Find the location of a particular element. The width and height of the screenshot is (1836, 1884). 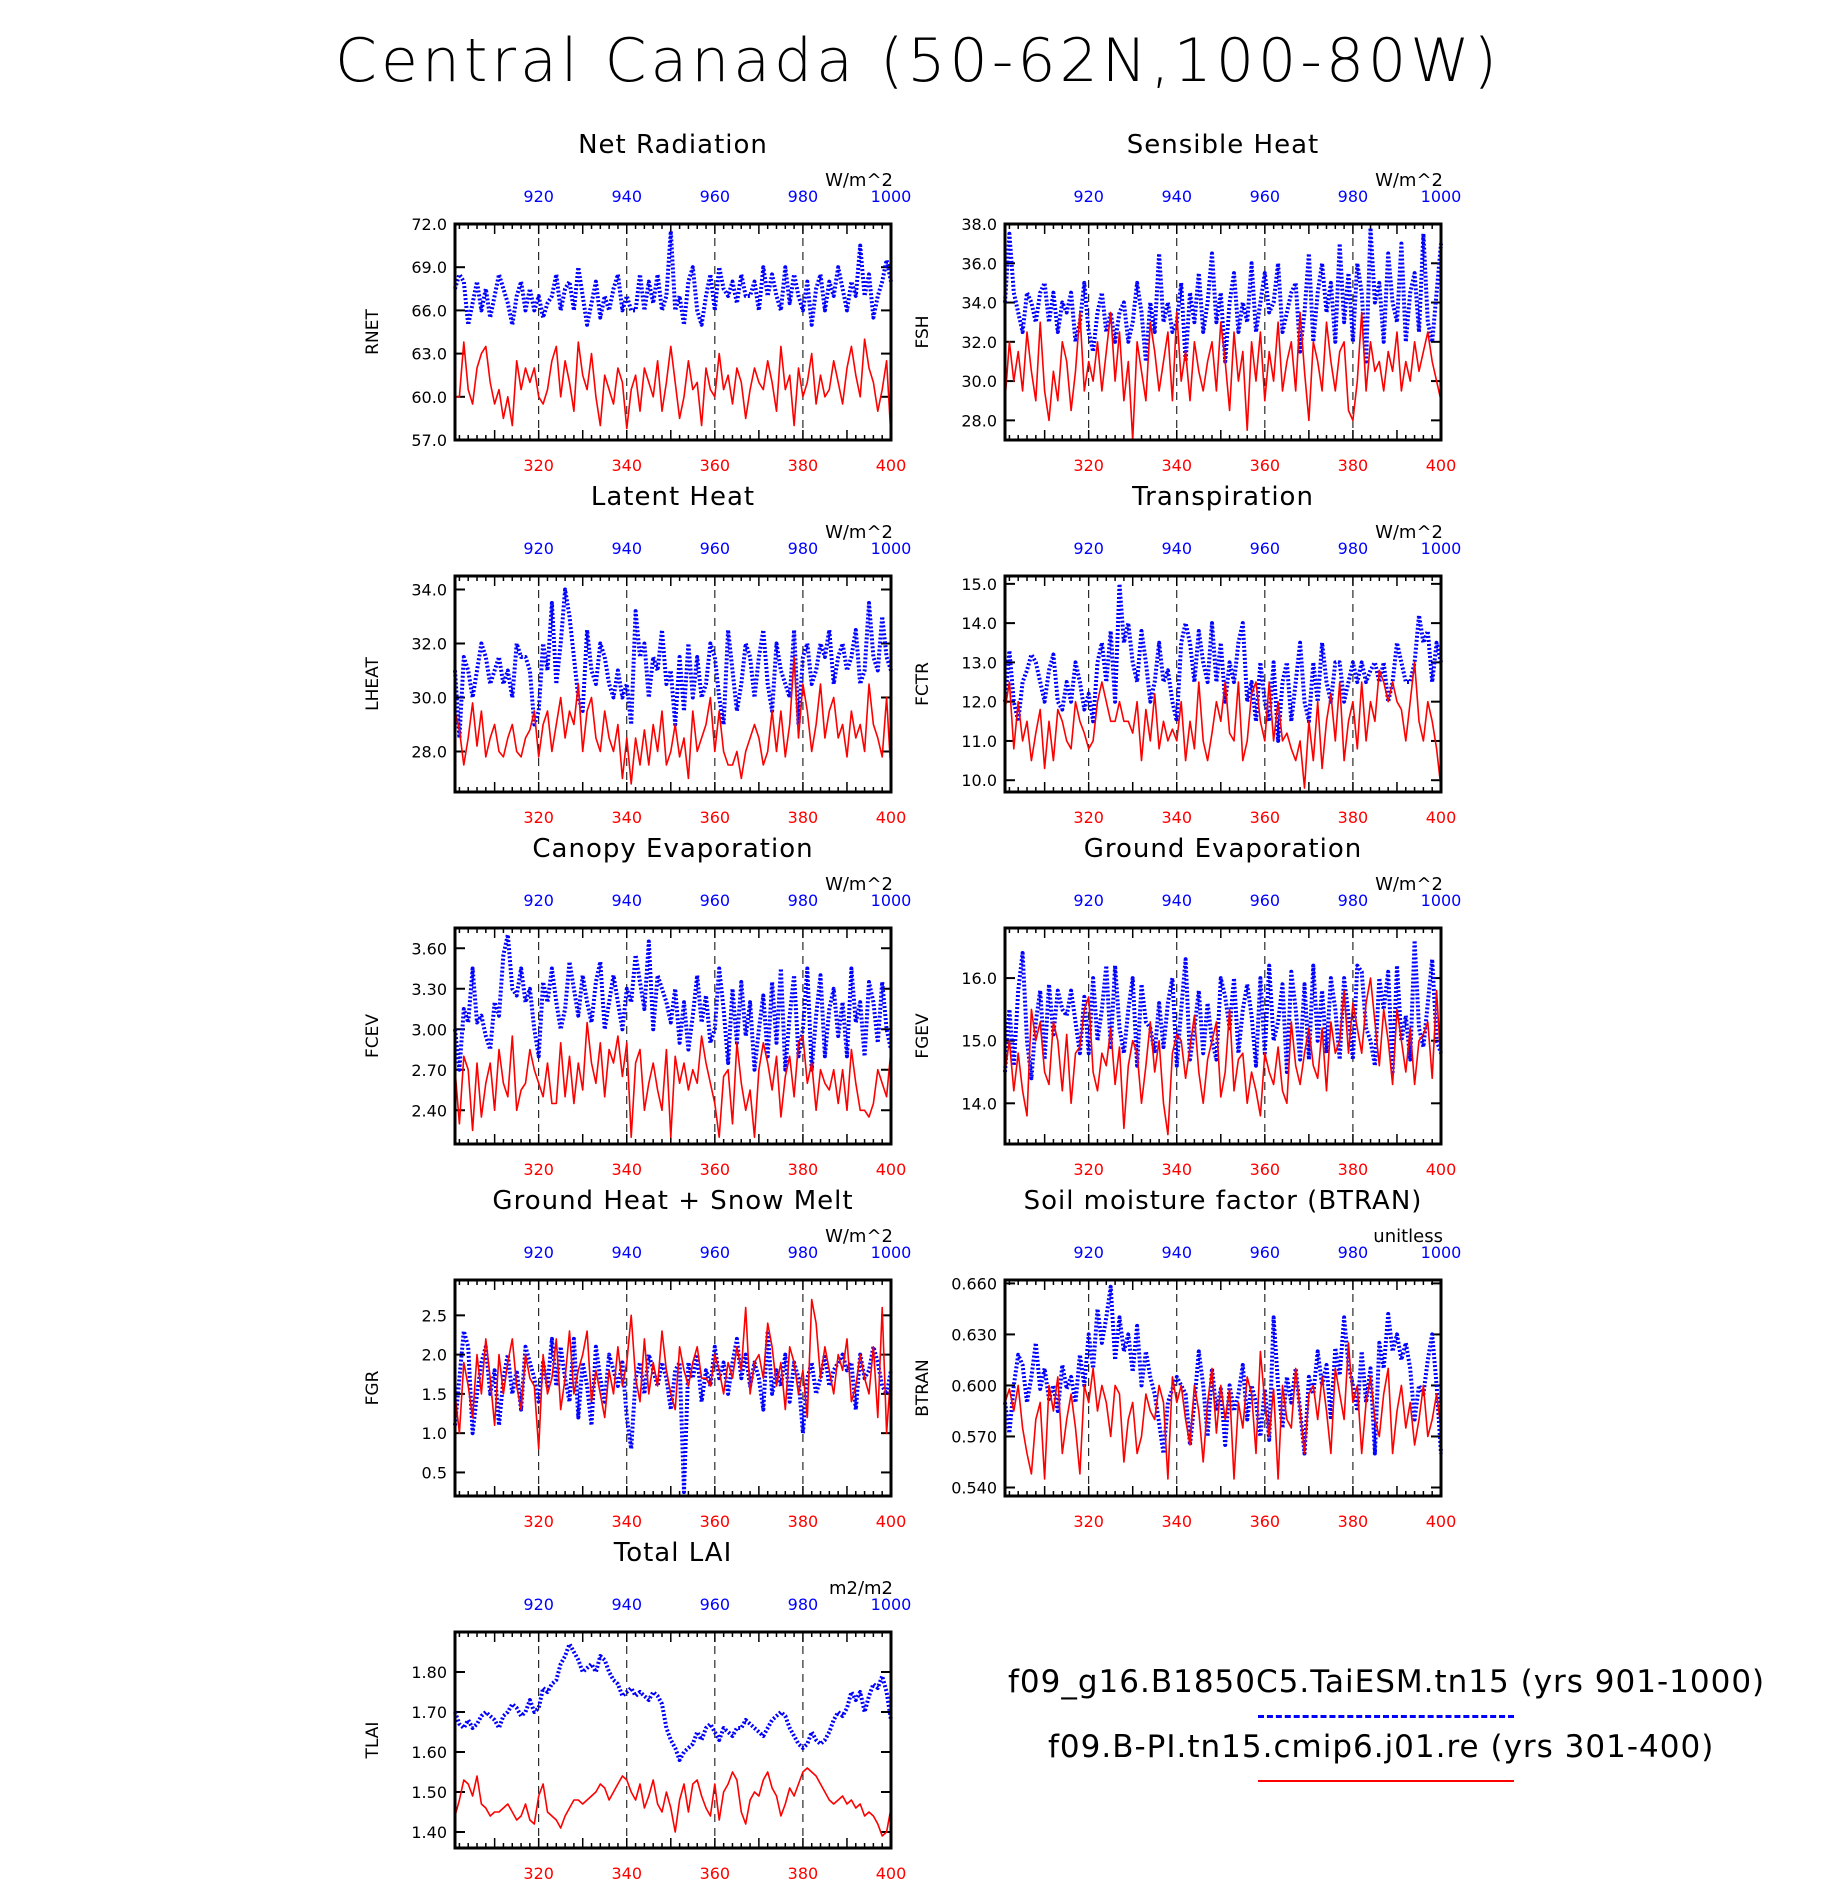

y-tick-label: 1.40 is located at coordinates (429, 1832).